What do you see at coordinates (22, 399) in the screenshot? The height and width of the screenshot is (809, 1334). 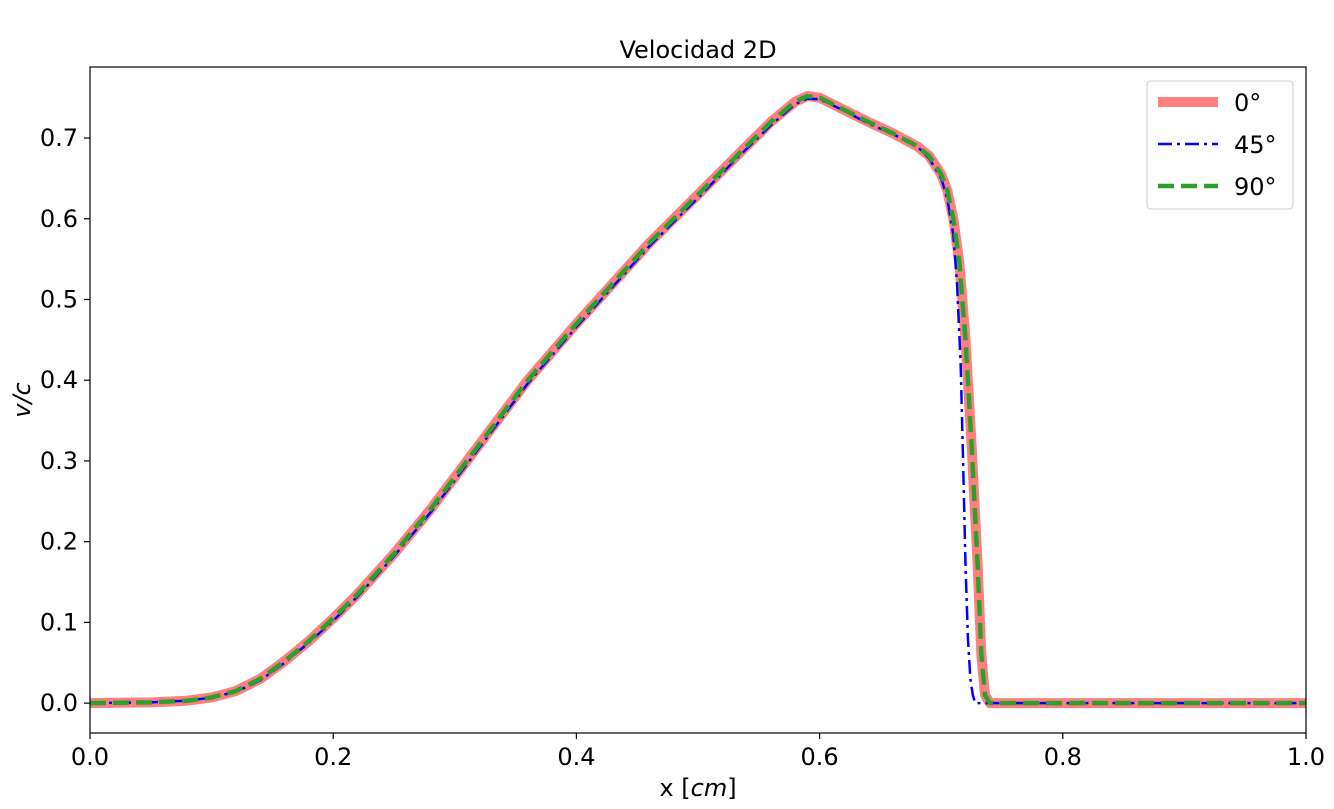 I see `y-axis-label: v/c` at bounding box center [22, 399].